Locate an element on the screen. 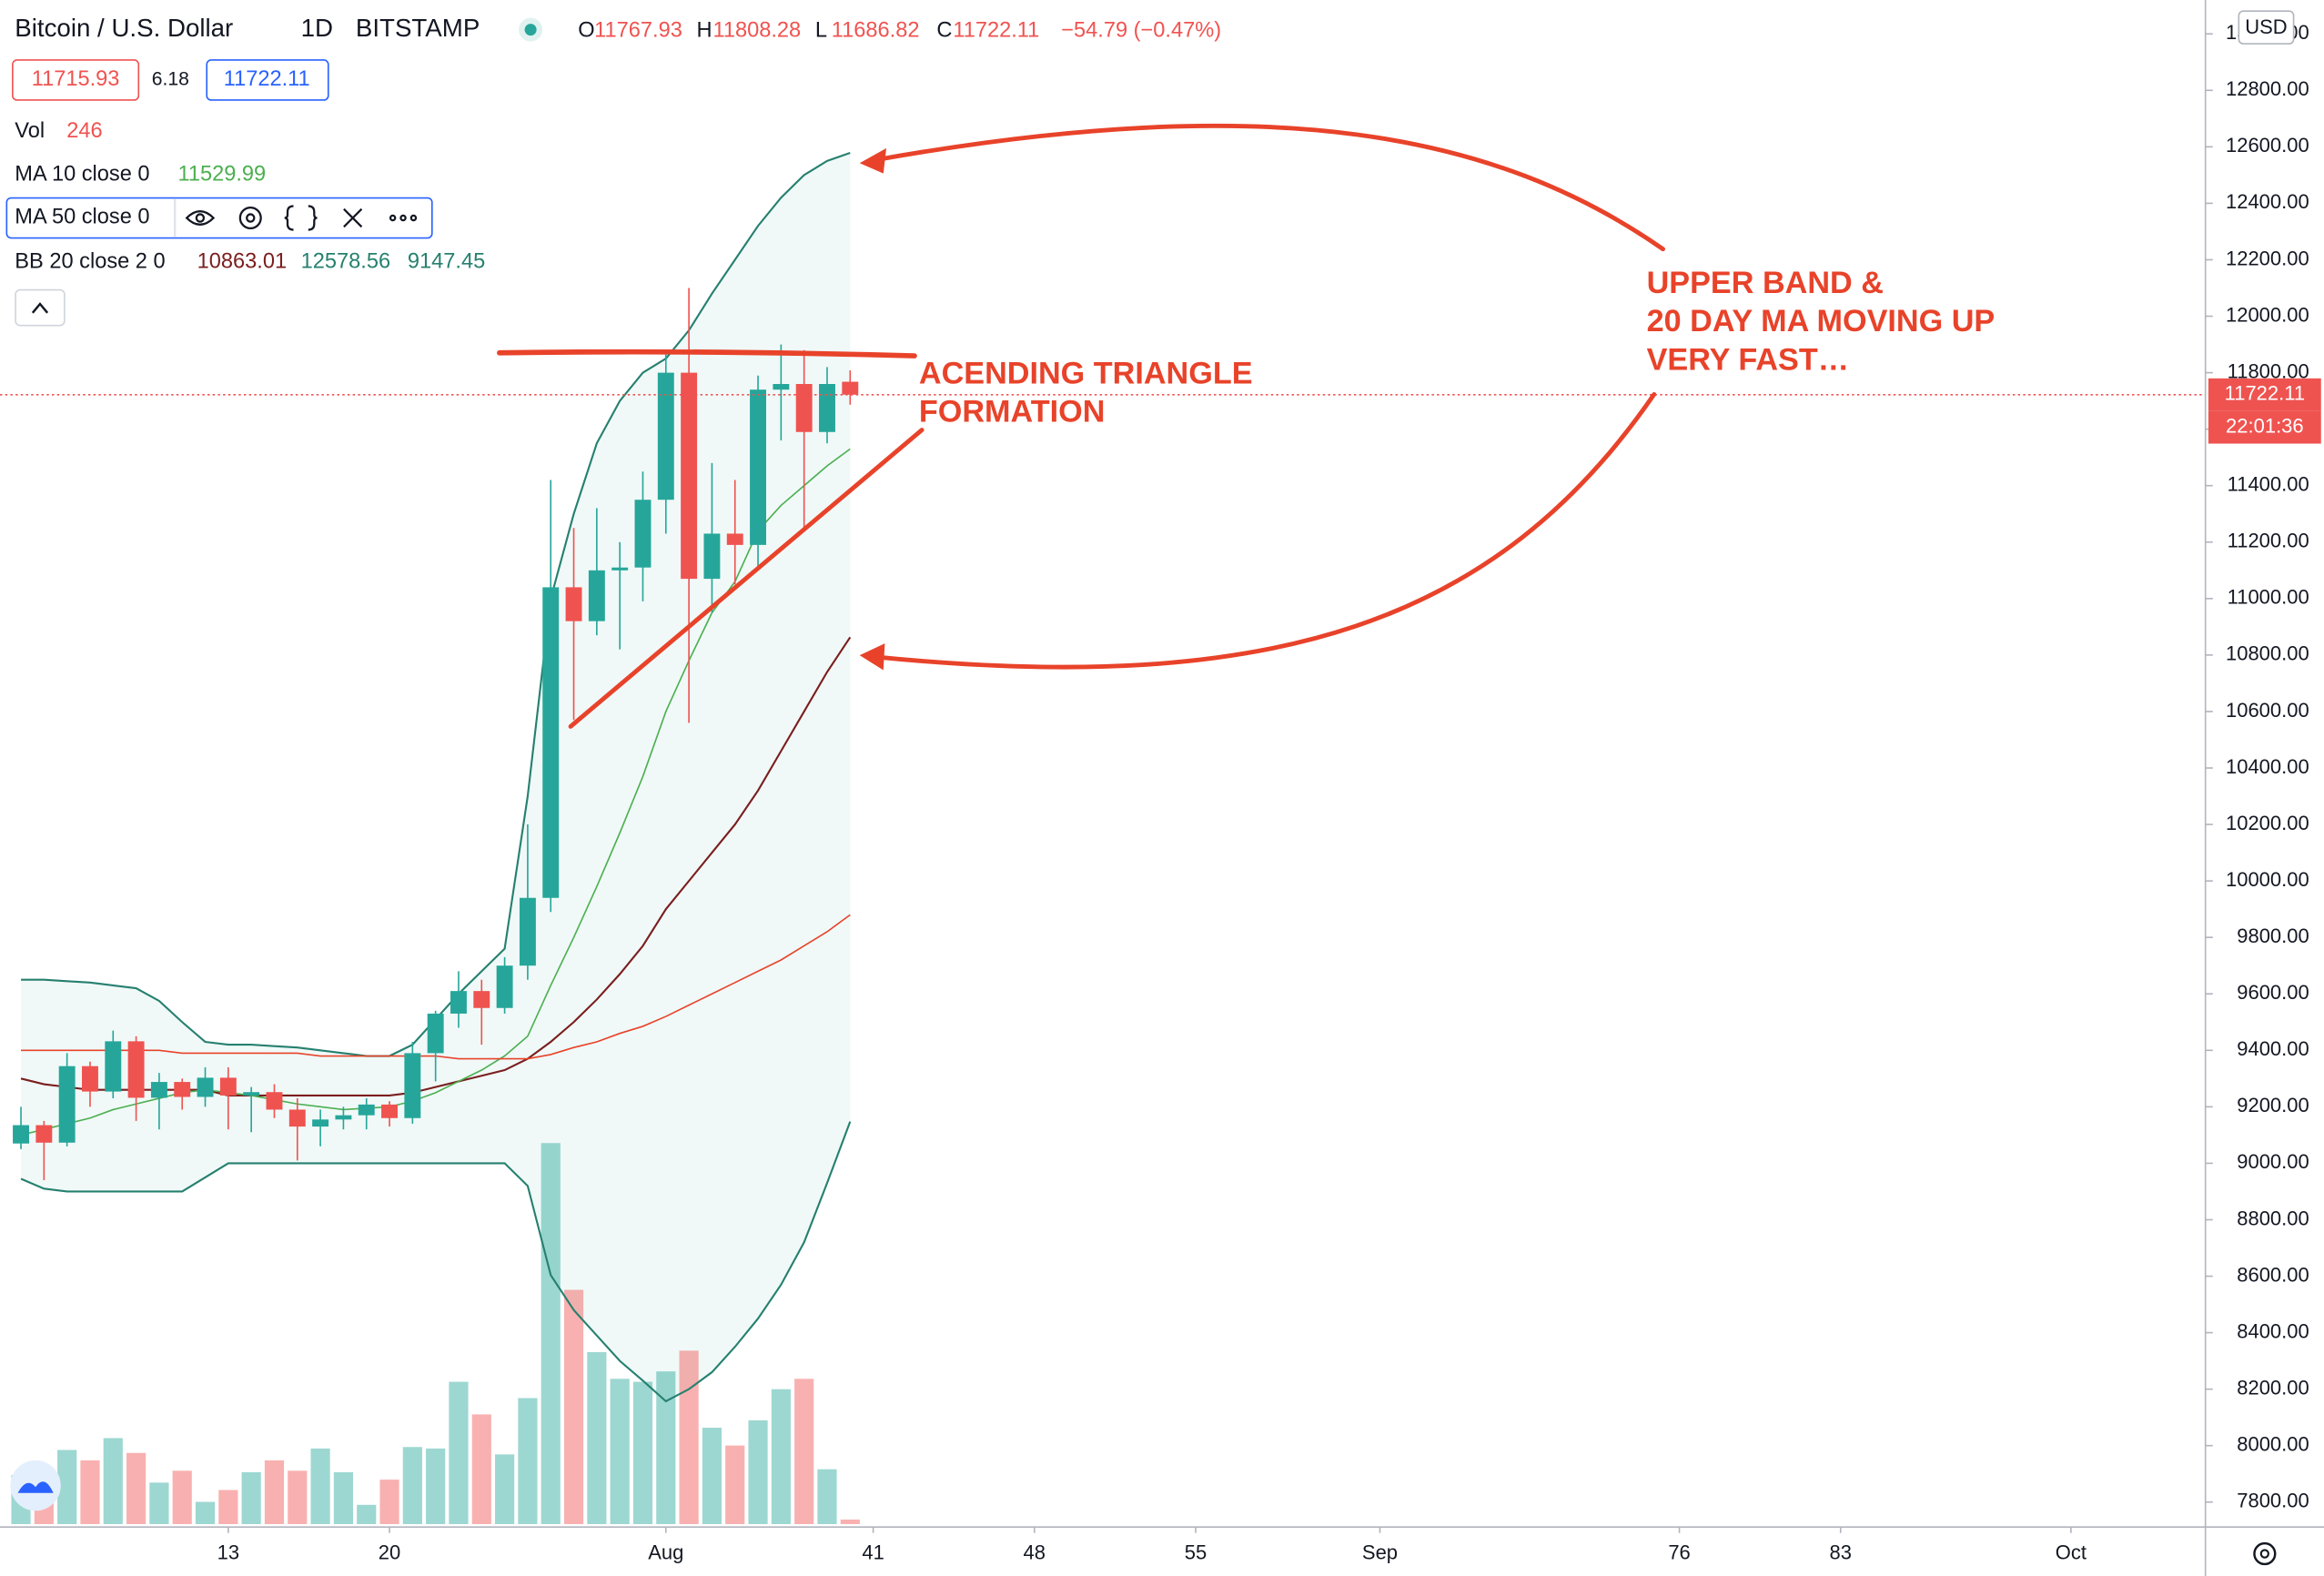 The image size is (2324, 1576). ohlc-value: 11808.28 is located at coordinates (756, 30).